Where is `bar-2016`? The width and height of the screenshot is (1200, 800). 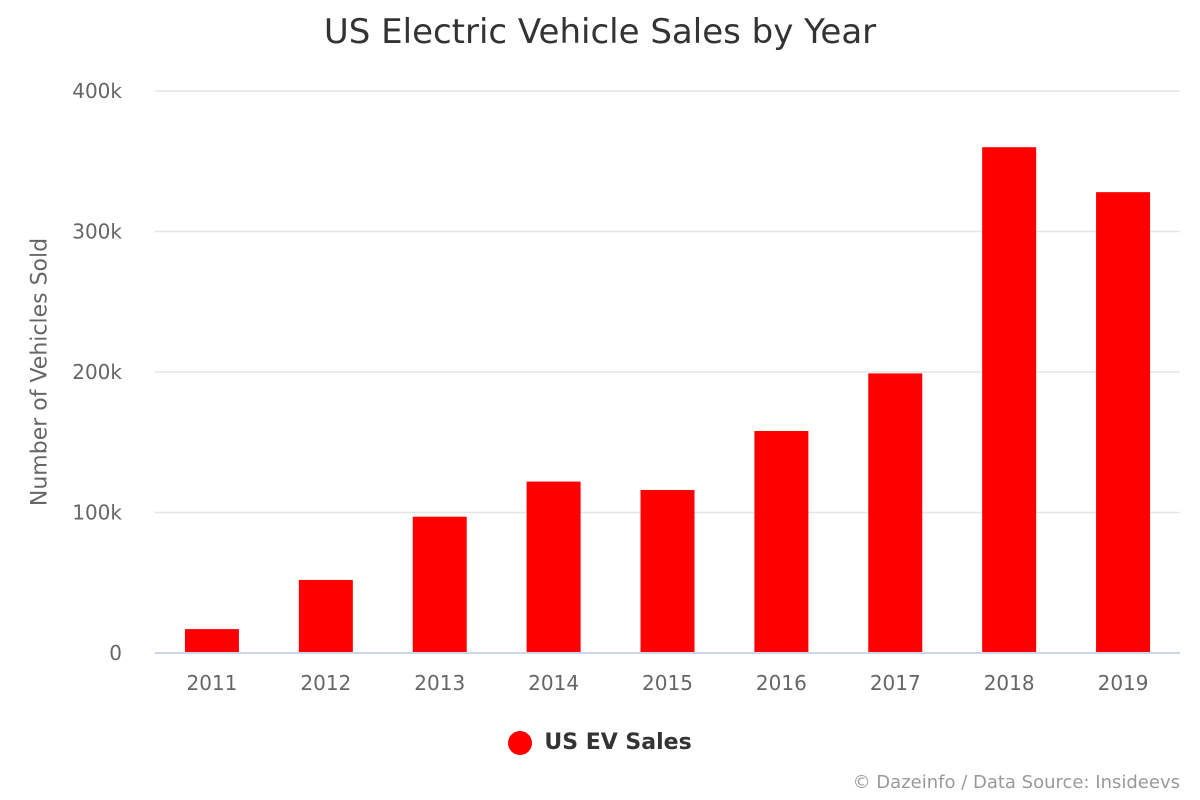
bar-2016 is located at coordinates (781, 542).